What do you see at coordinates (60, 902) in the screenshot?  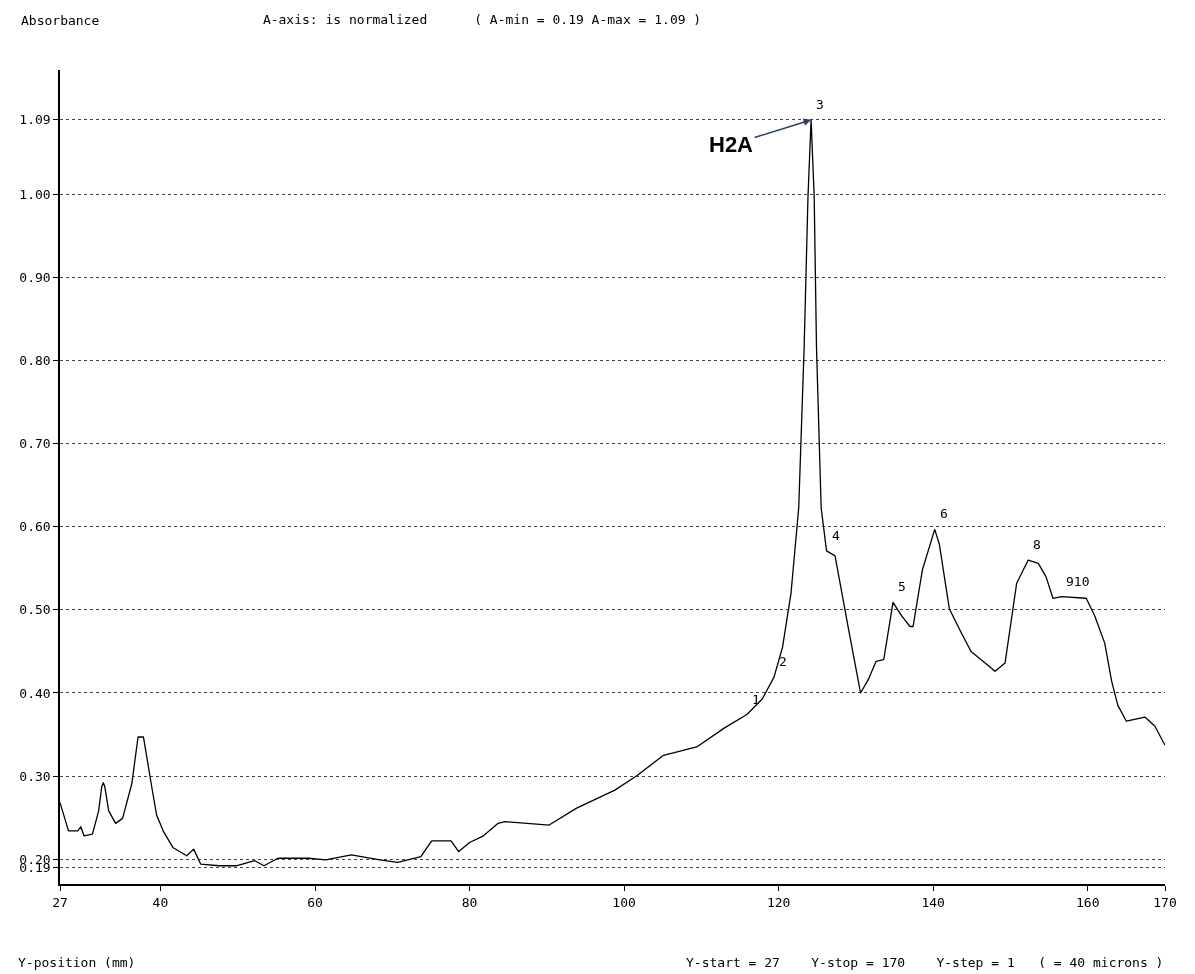 I see `x-tick-label: 27` at bounding box center [60, 902].